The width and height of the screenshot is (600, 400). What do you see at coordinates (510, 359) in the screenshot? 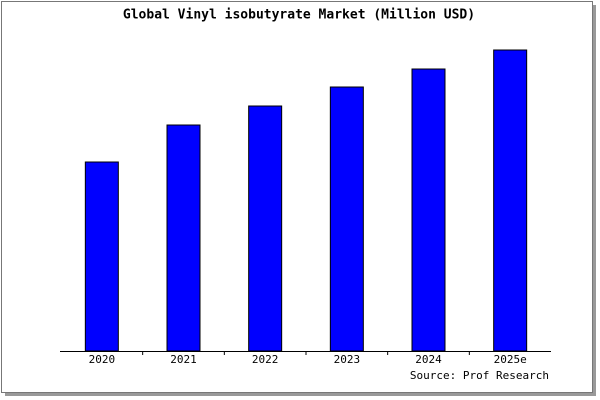
I see `x-tick-label: 2025e` at bounding box center [510, 359].